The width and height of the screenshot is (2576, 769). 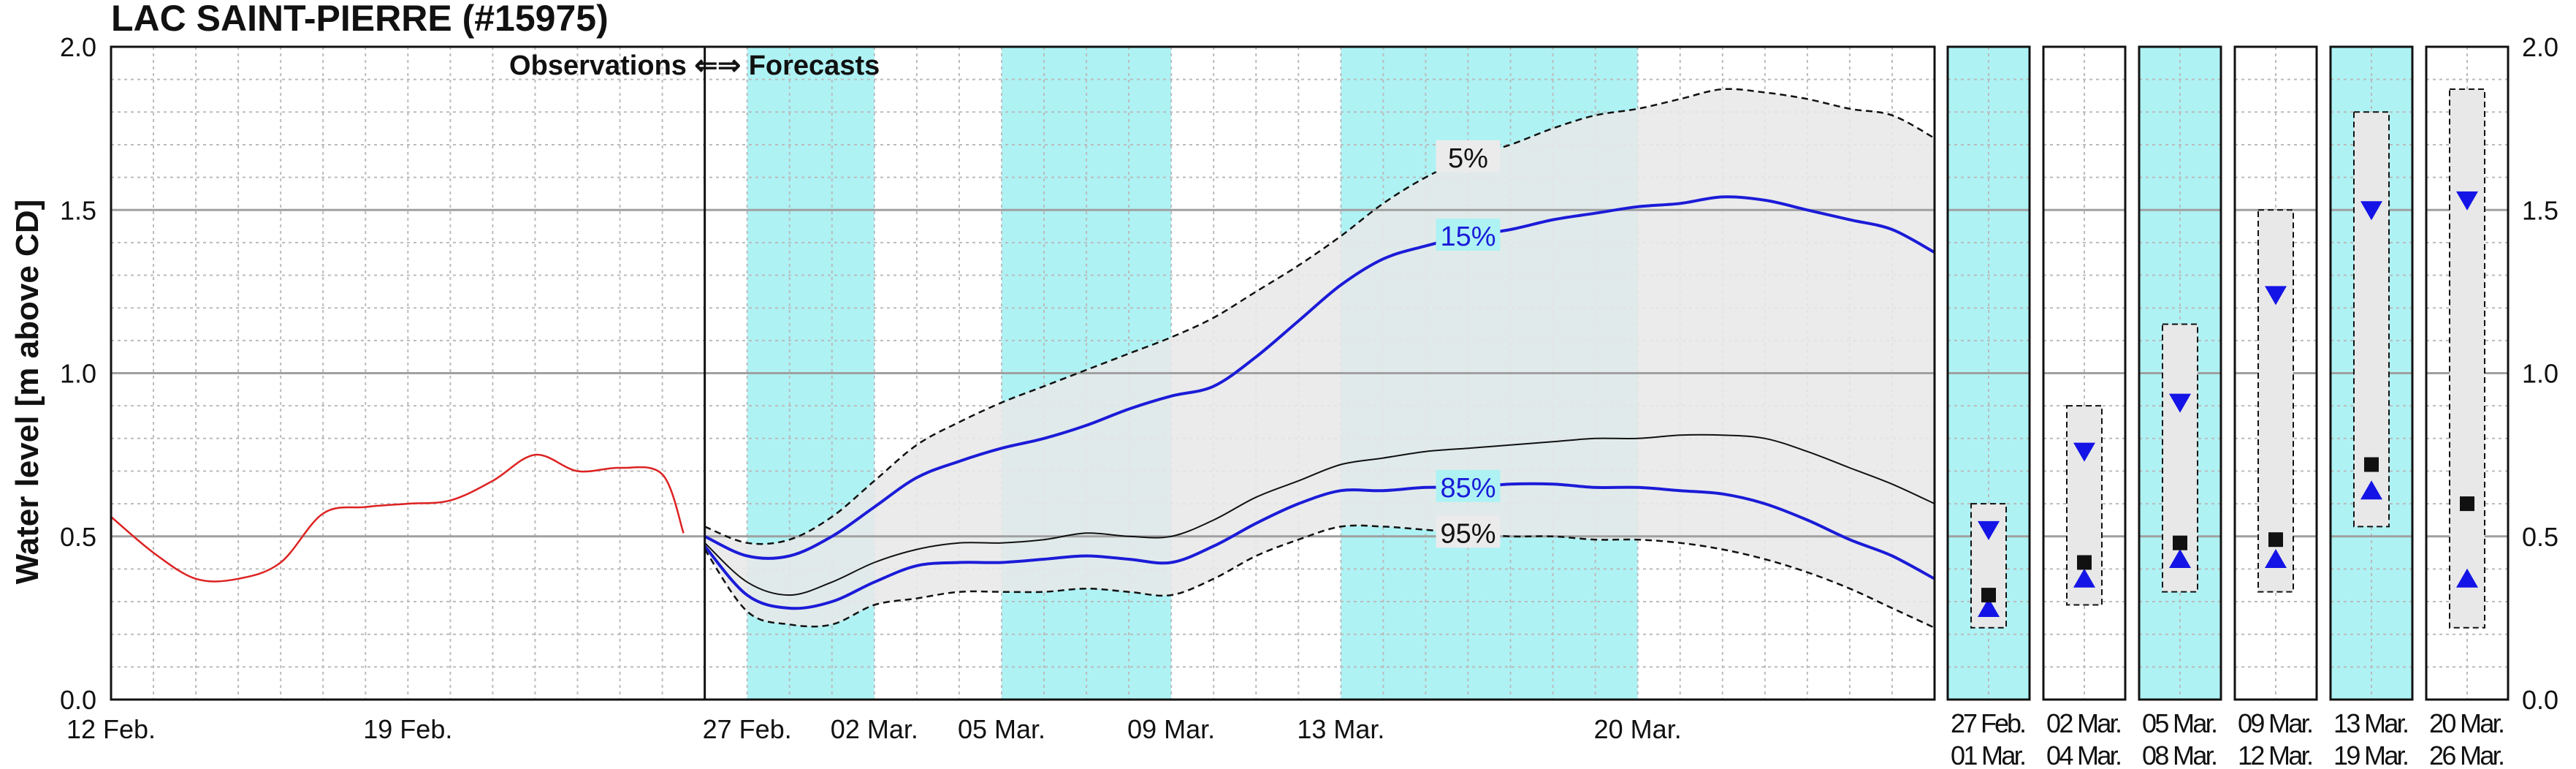 I want to click on weekly-panel: 20 Mar.26 Mar., so click(x=2467, y=407).